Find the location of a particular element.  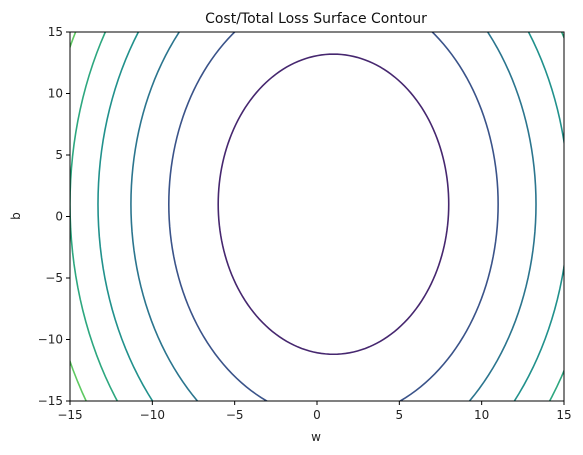

y-axis-label: b is located at coordinates (16, 216).